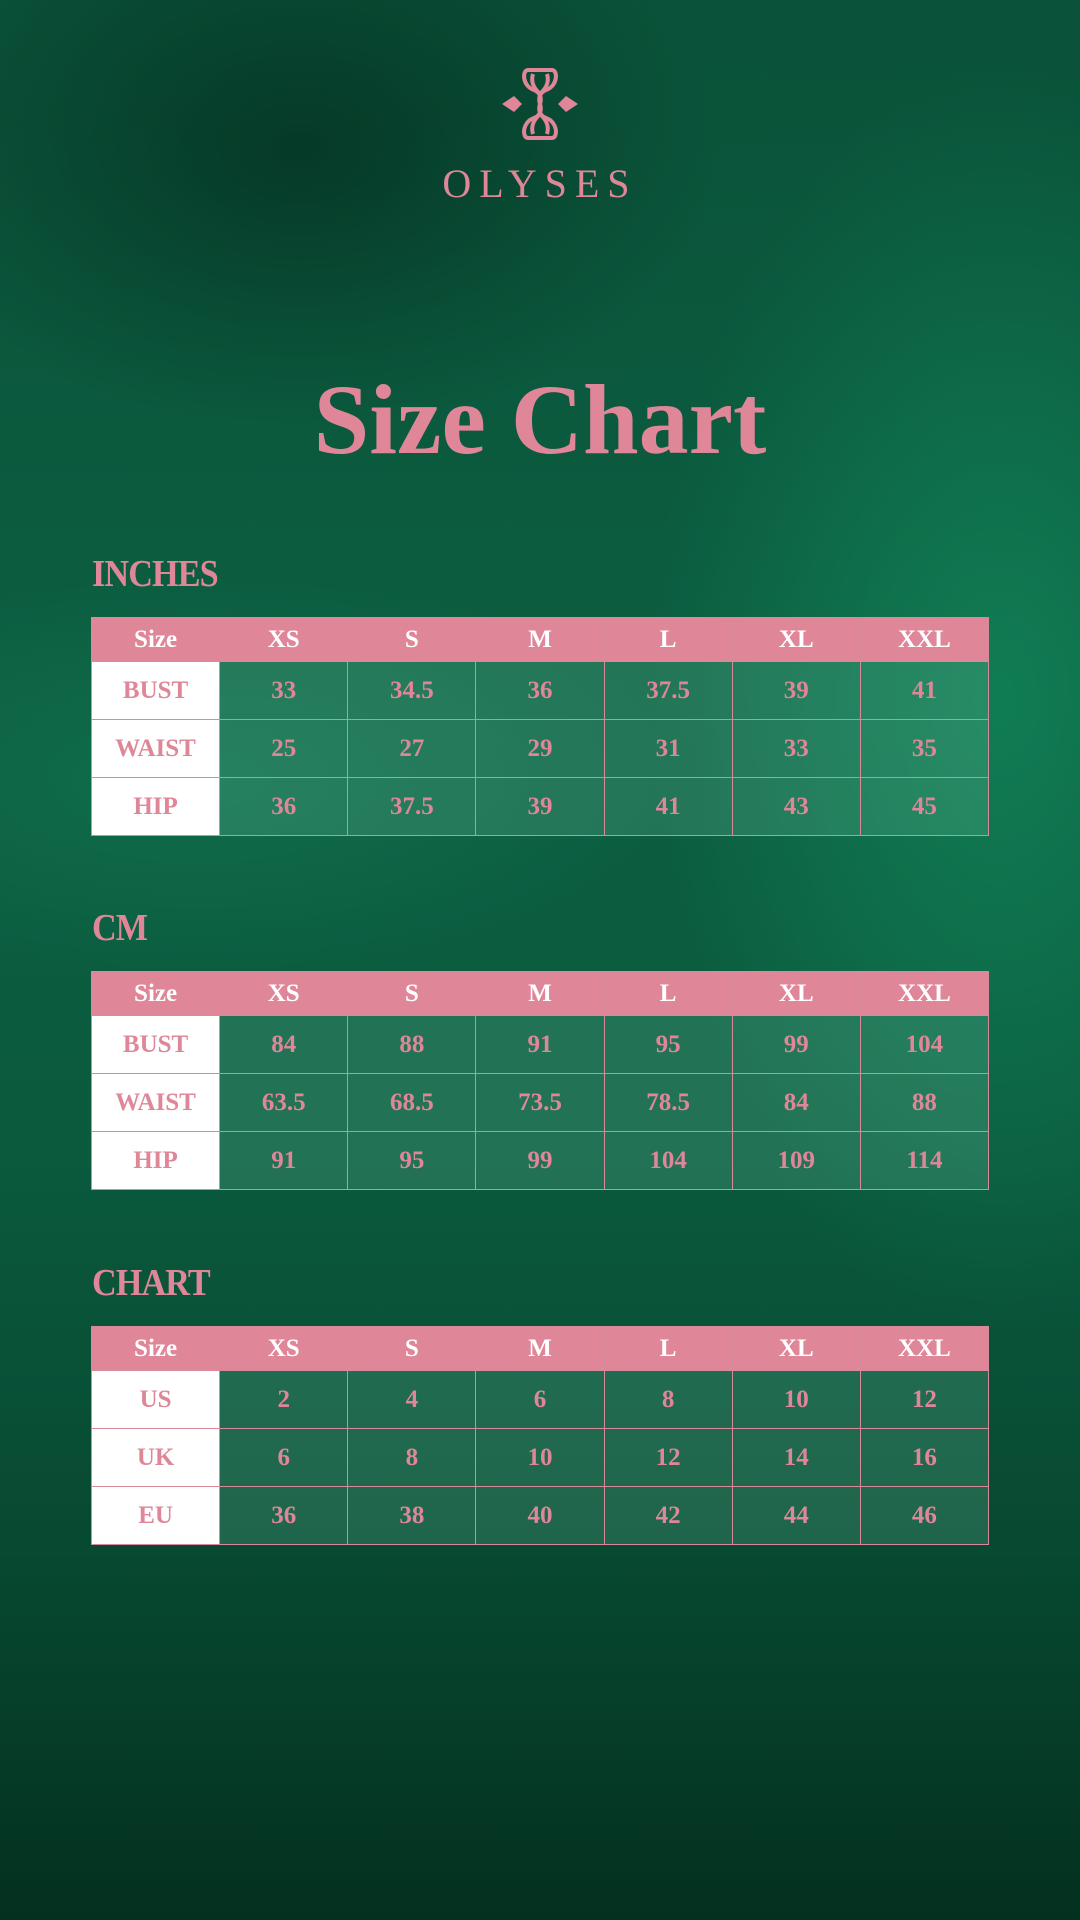 The height and width of the screenshot is (1920, 1080). I want to click on table-cell: 35, so click(924, 748).